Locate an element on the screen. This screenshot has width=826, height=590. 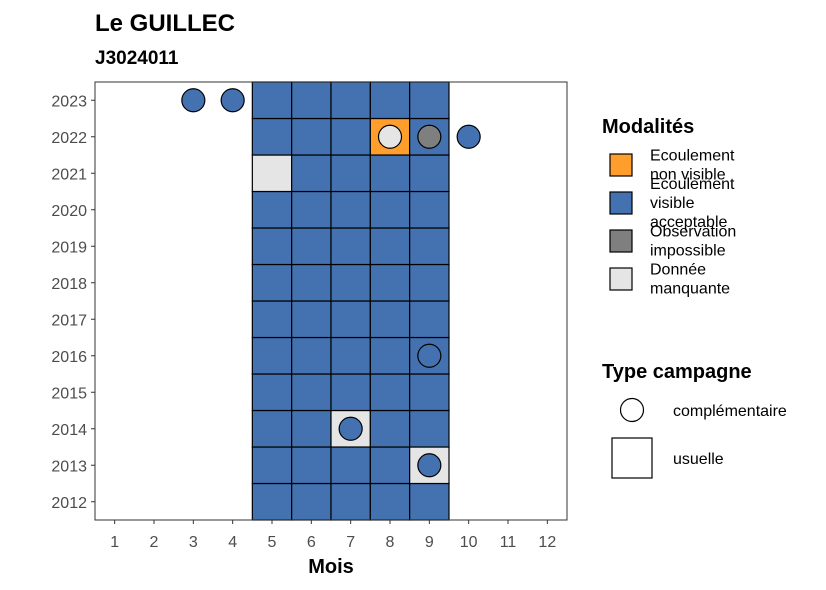
legend-key-visible is located at coordinates (621, 203).